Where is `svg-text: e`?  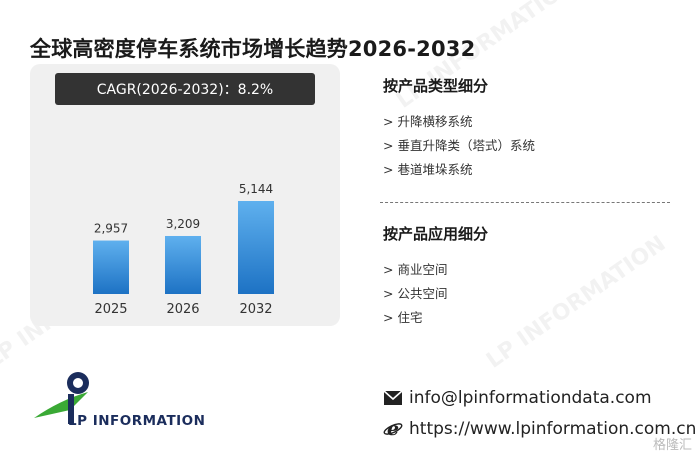
svg-text: e is located at coordinates (393, 429).